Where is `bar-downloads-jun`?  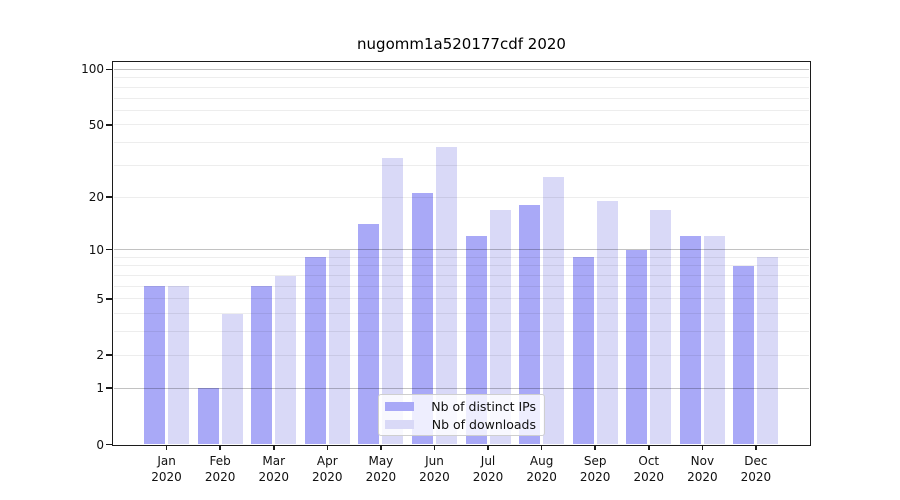
bar-downloads-jun is located at coordinates (446, 295).